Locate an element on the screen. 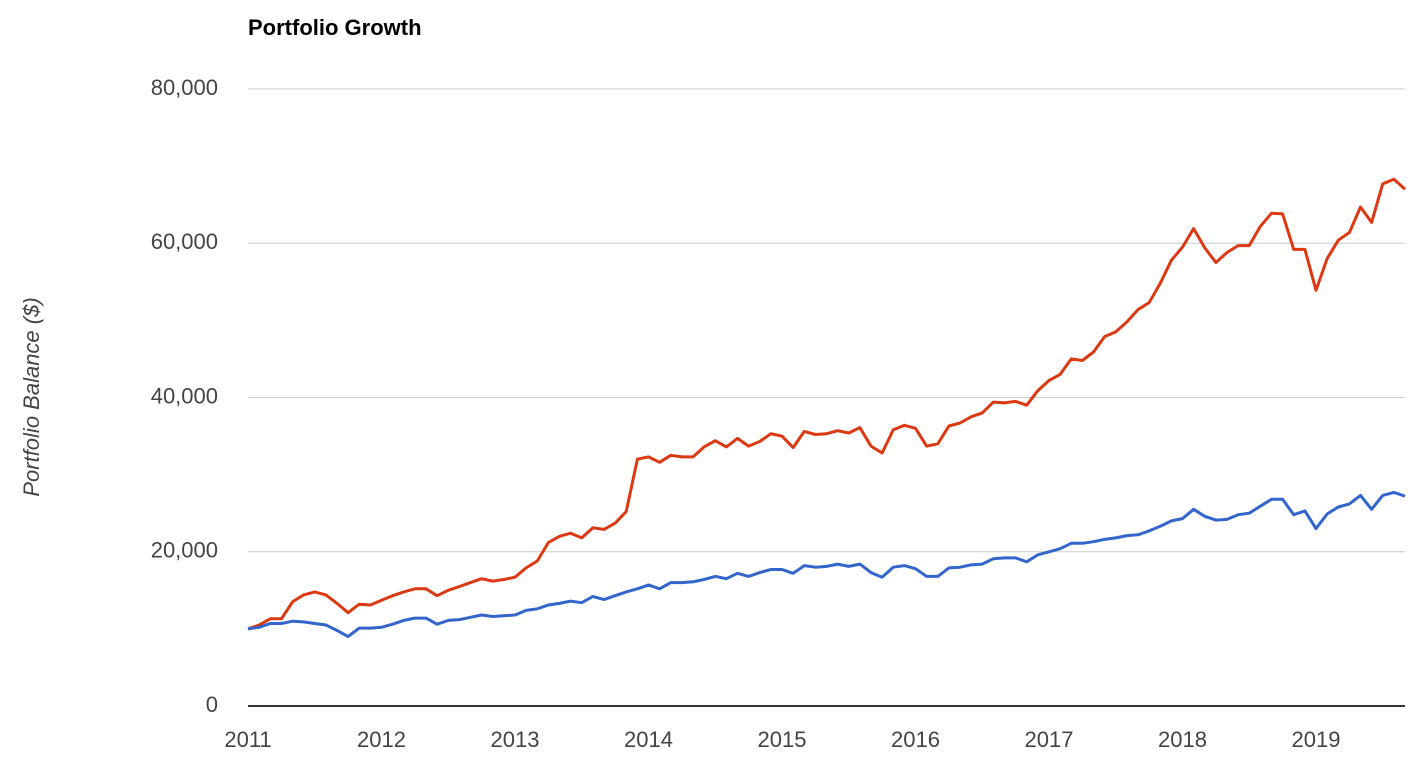 This screenshot has width=1428, height=780. y-tick-label: 0 is located at coordinates (212, 704).